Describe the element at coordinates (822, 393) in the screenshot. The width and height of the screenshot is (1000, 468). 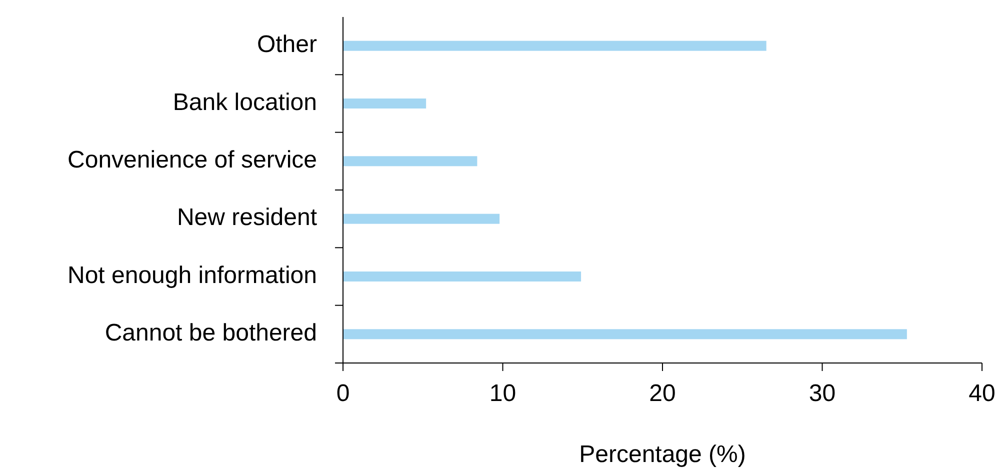
I see `x-tick-label: 30` at that location.